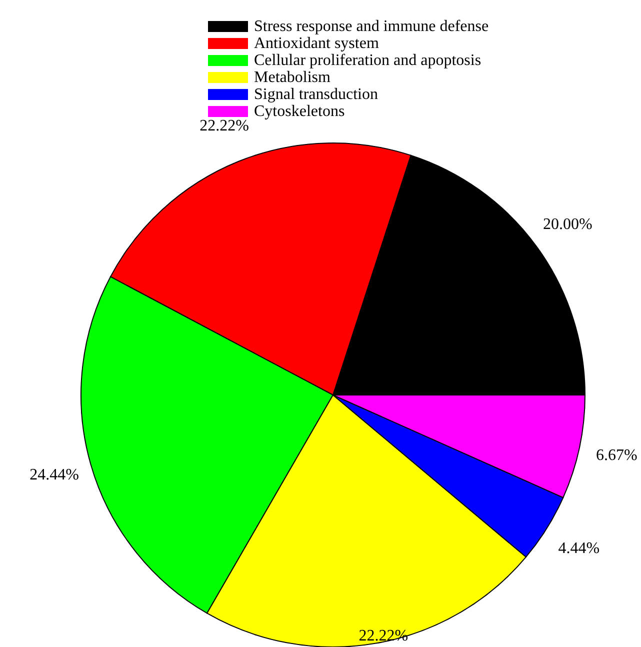  Describe the element at coordinates (299, 111) in the screenshot. I see `legend-label: Cytoskeletons` at that location.